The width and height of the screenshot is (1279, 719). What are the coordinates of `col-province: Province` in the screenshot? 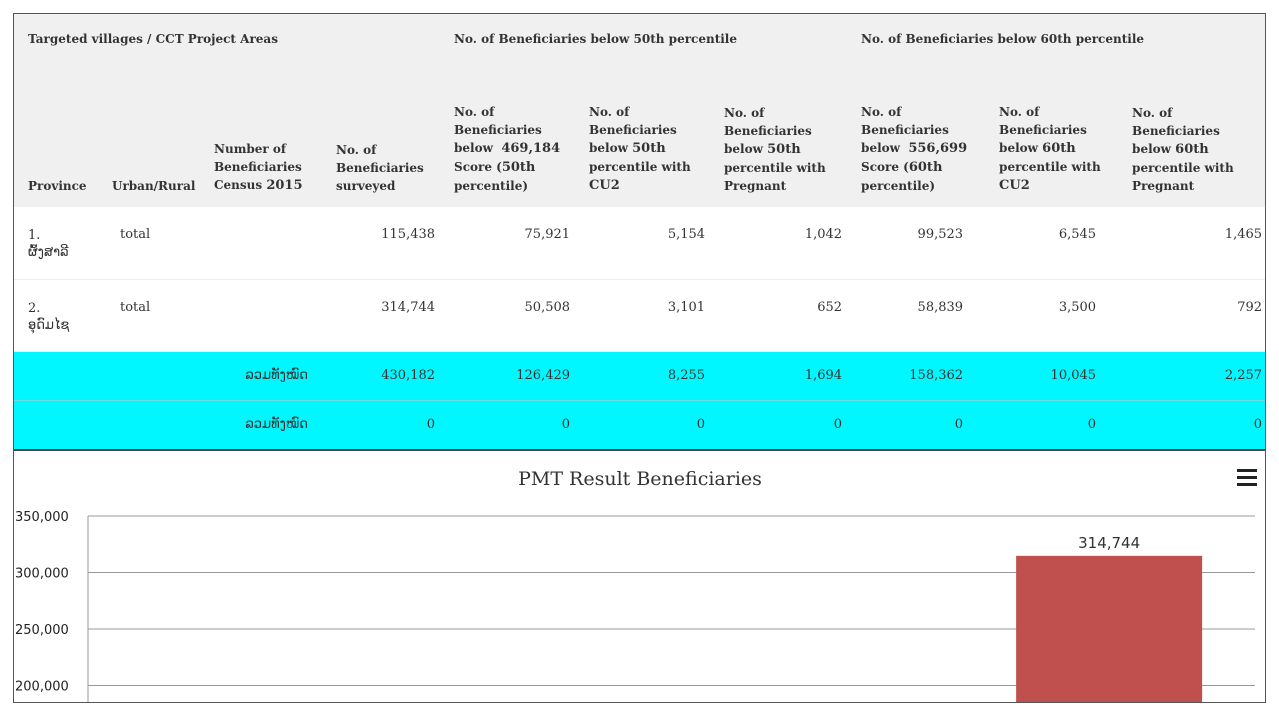 It's located at (56, 135).